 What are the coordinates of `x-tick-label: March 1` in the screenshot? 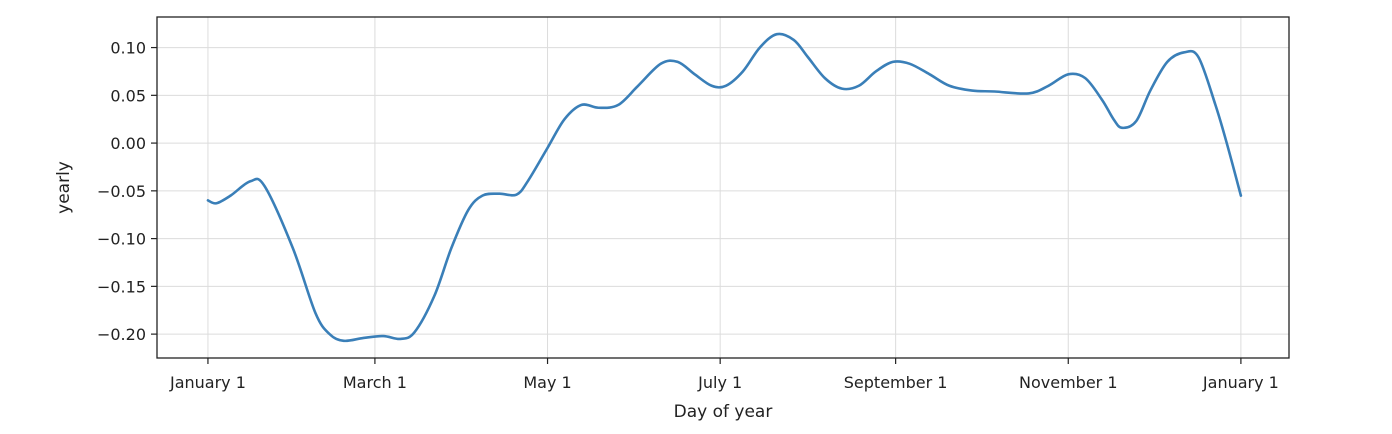 It's located at (375, 382).